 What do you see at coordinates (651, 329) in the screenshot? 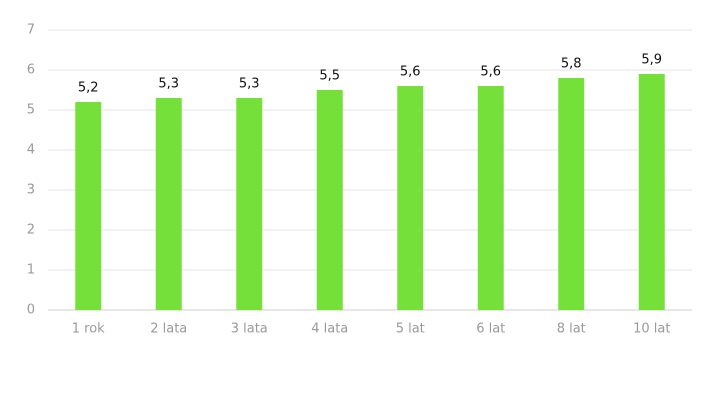
I see `x-tick-label: 10 lat` at bounding box center [651, 329].